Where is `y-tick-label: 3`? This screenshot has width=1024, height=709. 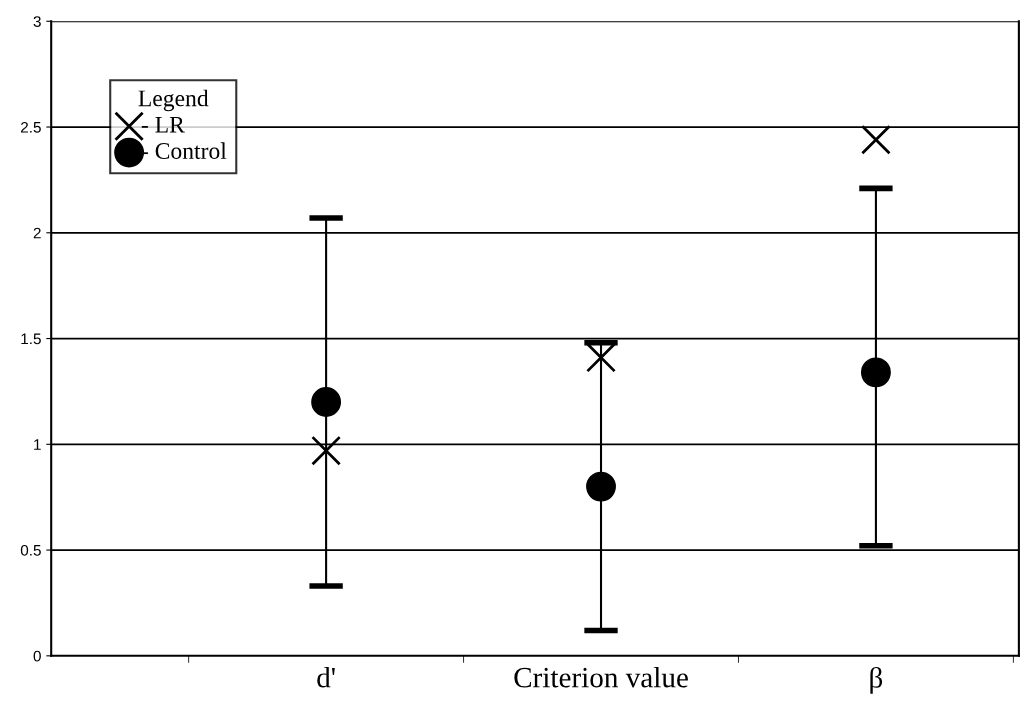 y-tick-label: 3 is located at coordinates (37, 21).